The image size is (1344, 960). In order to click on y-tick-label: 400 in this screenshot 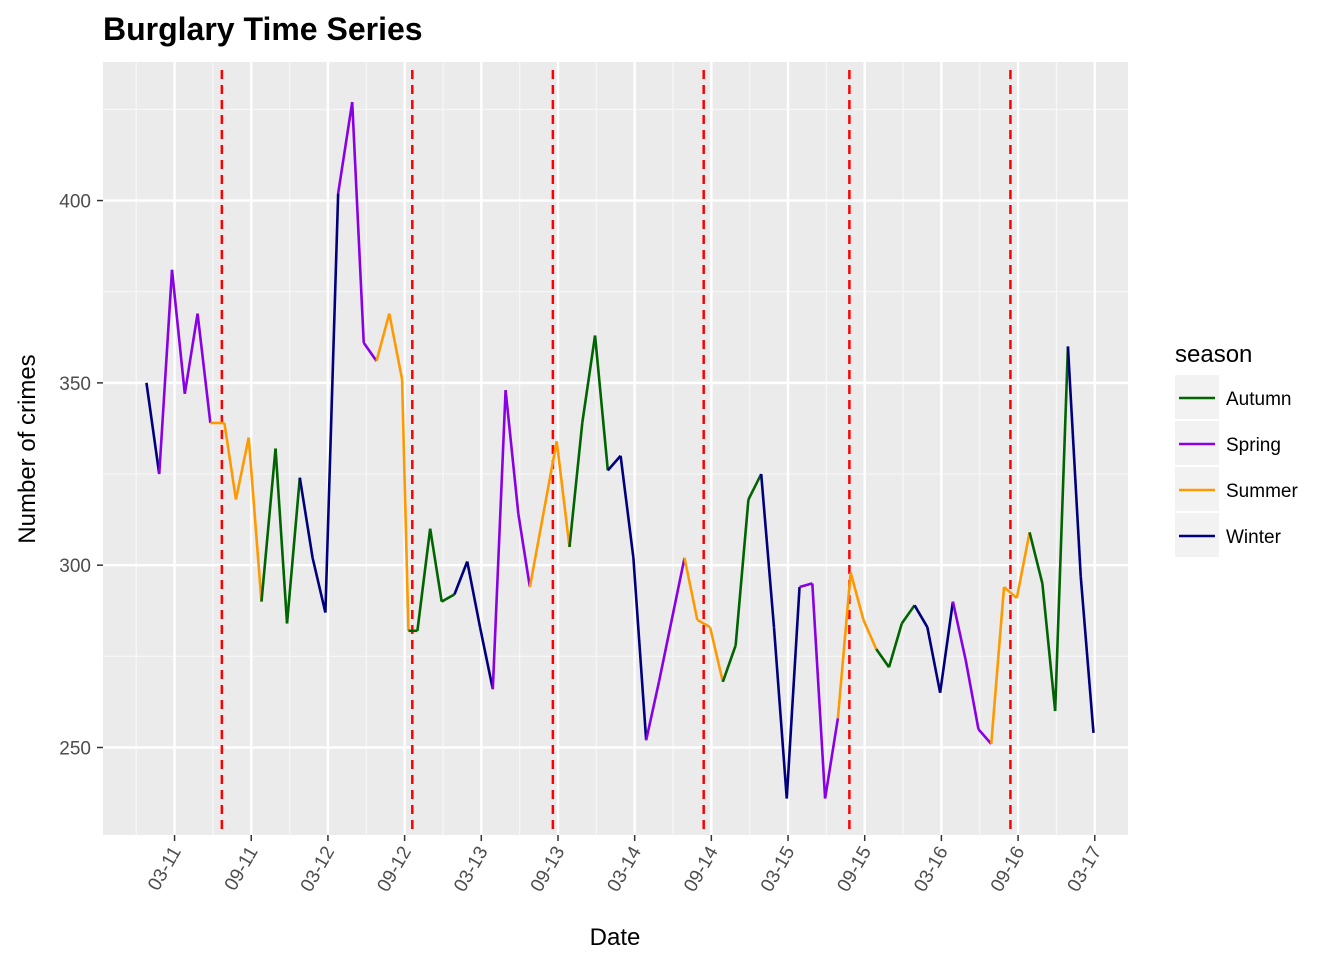, I will do `click(75, 202)`.